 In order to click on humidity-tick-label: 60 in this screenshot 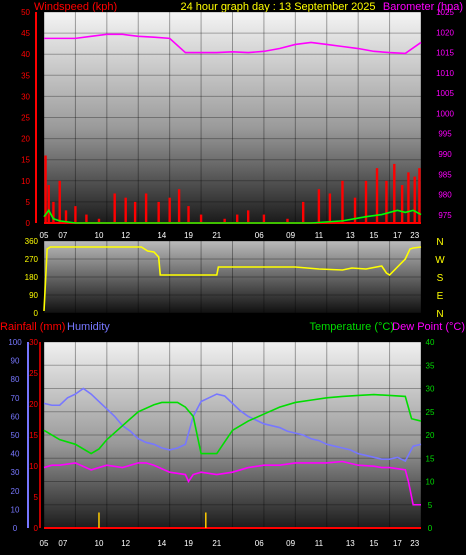, I will do `click(15, 416)`.